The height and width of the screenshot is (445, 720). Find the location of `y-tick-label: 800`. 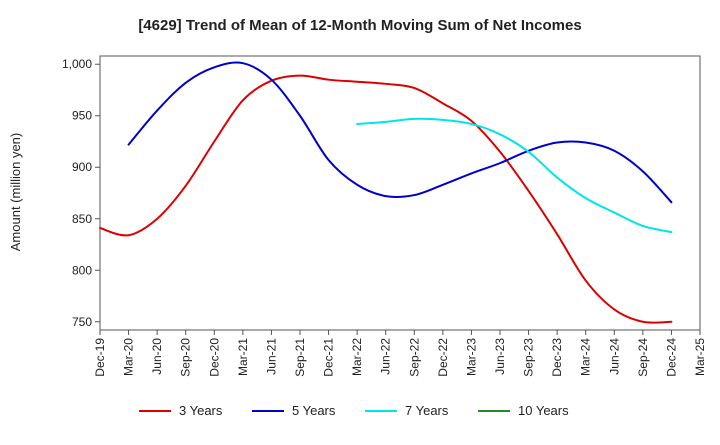

y-tick-label: 800 is located at coordinates (82, 270).